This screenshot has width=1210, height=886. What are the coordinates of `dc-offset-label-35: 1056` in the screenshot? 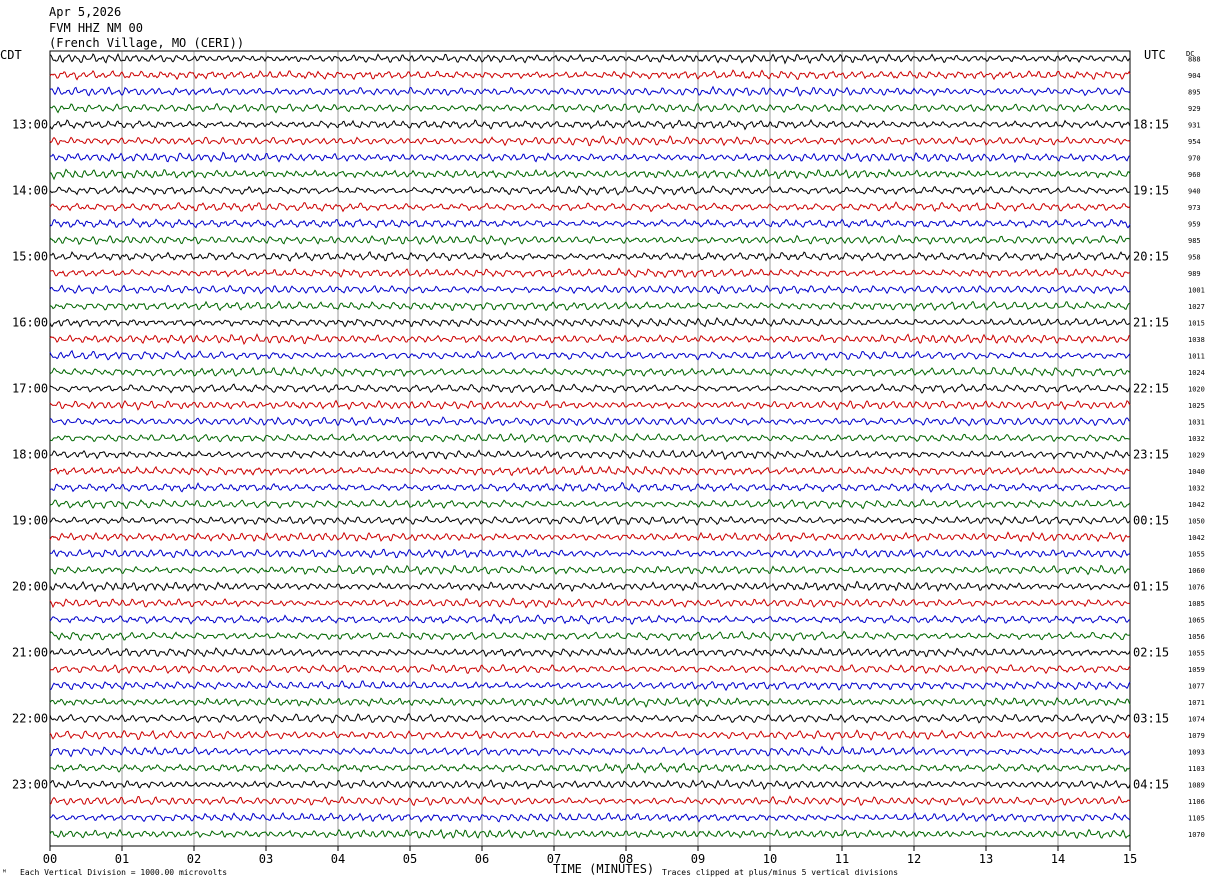 It's located at (1196, 637).